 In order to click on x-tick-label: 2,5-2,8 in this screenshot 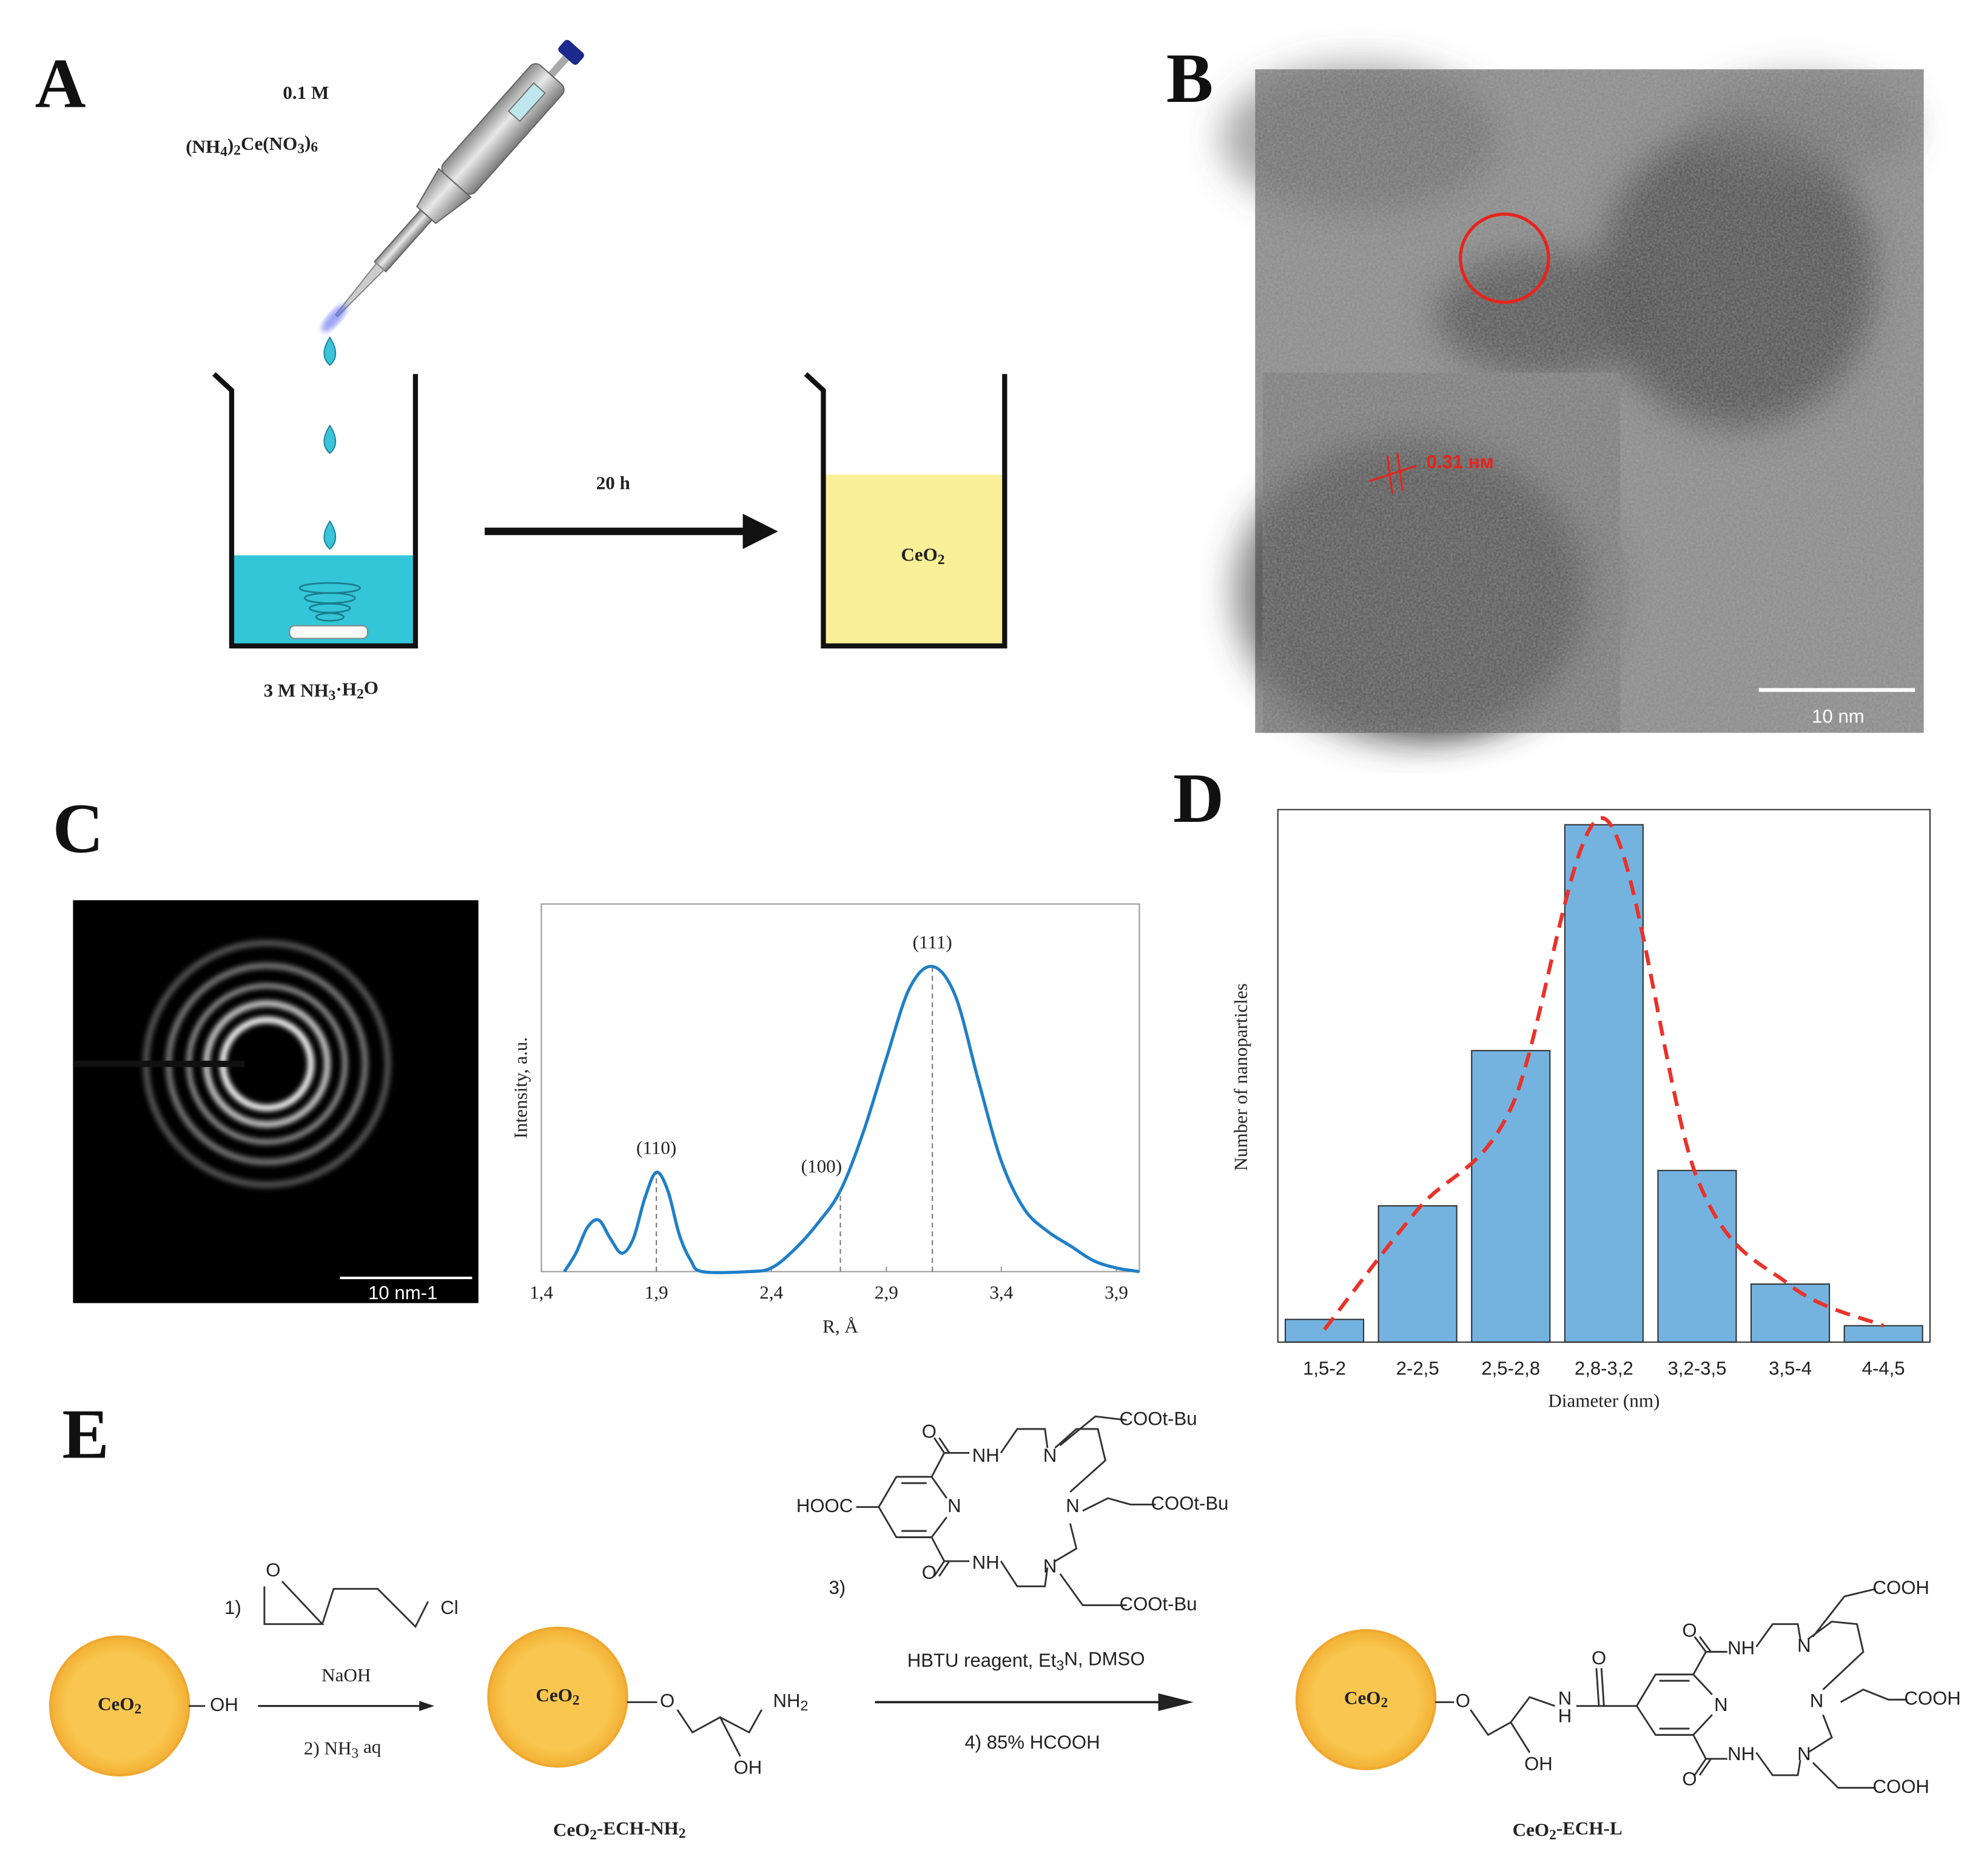, I will do `click(1510, 1368)`.